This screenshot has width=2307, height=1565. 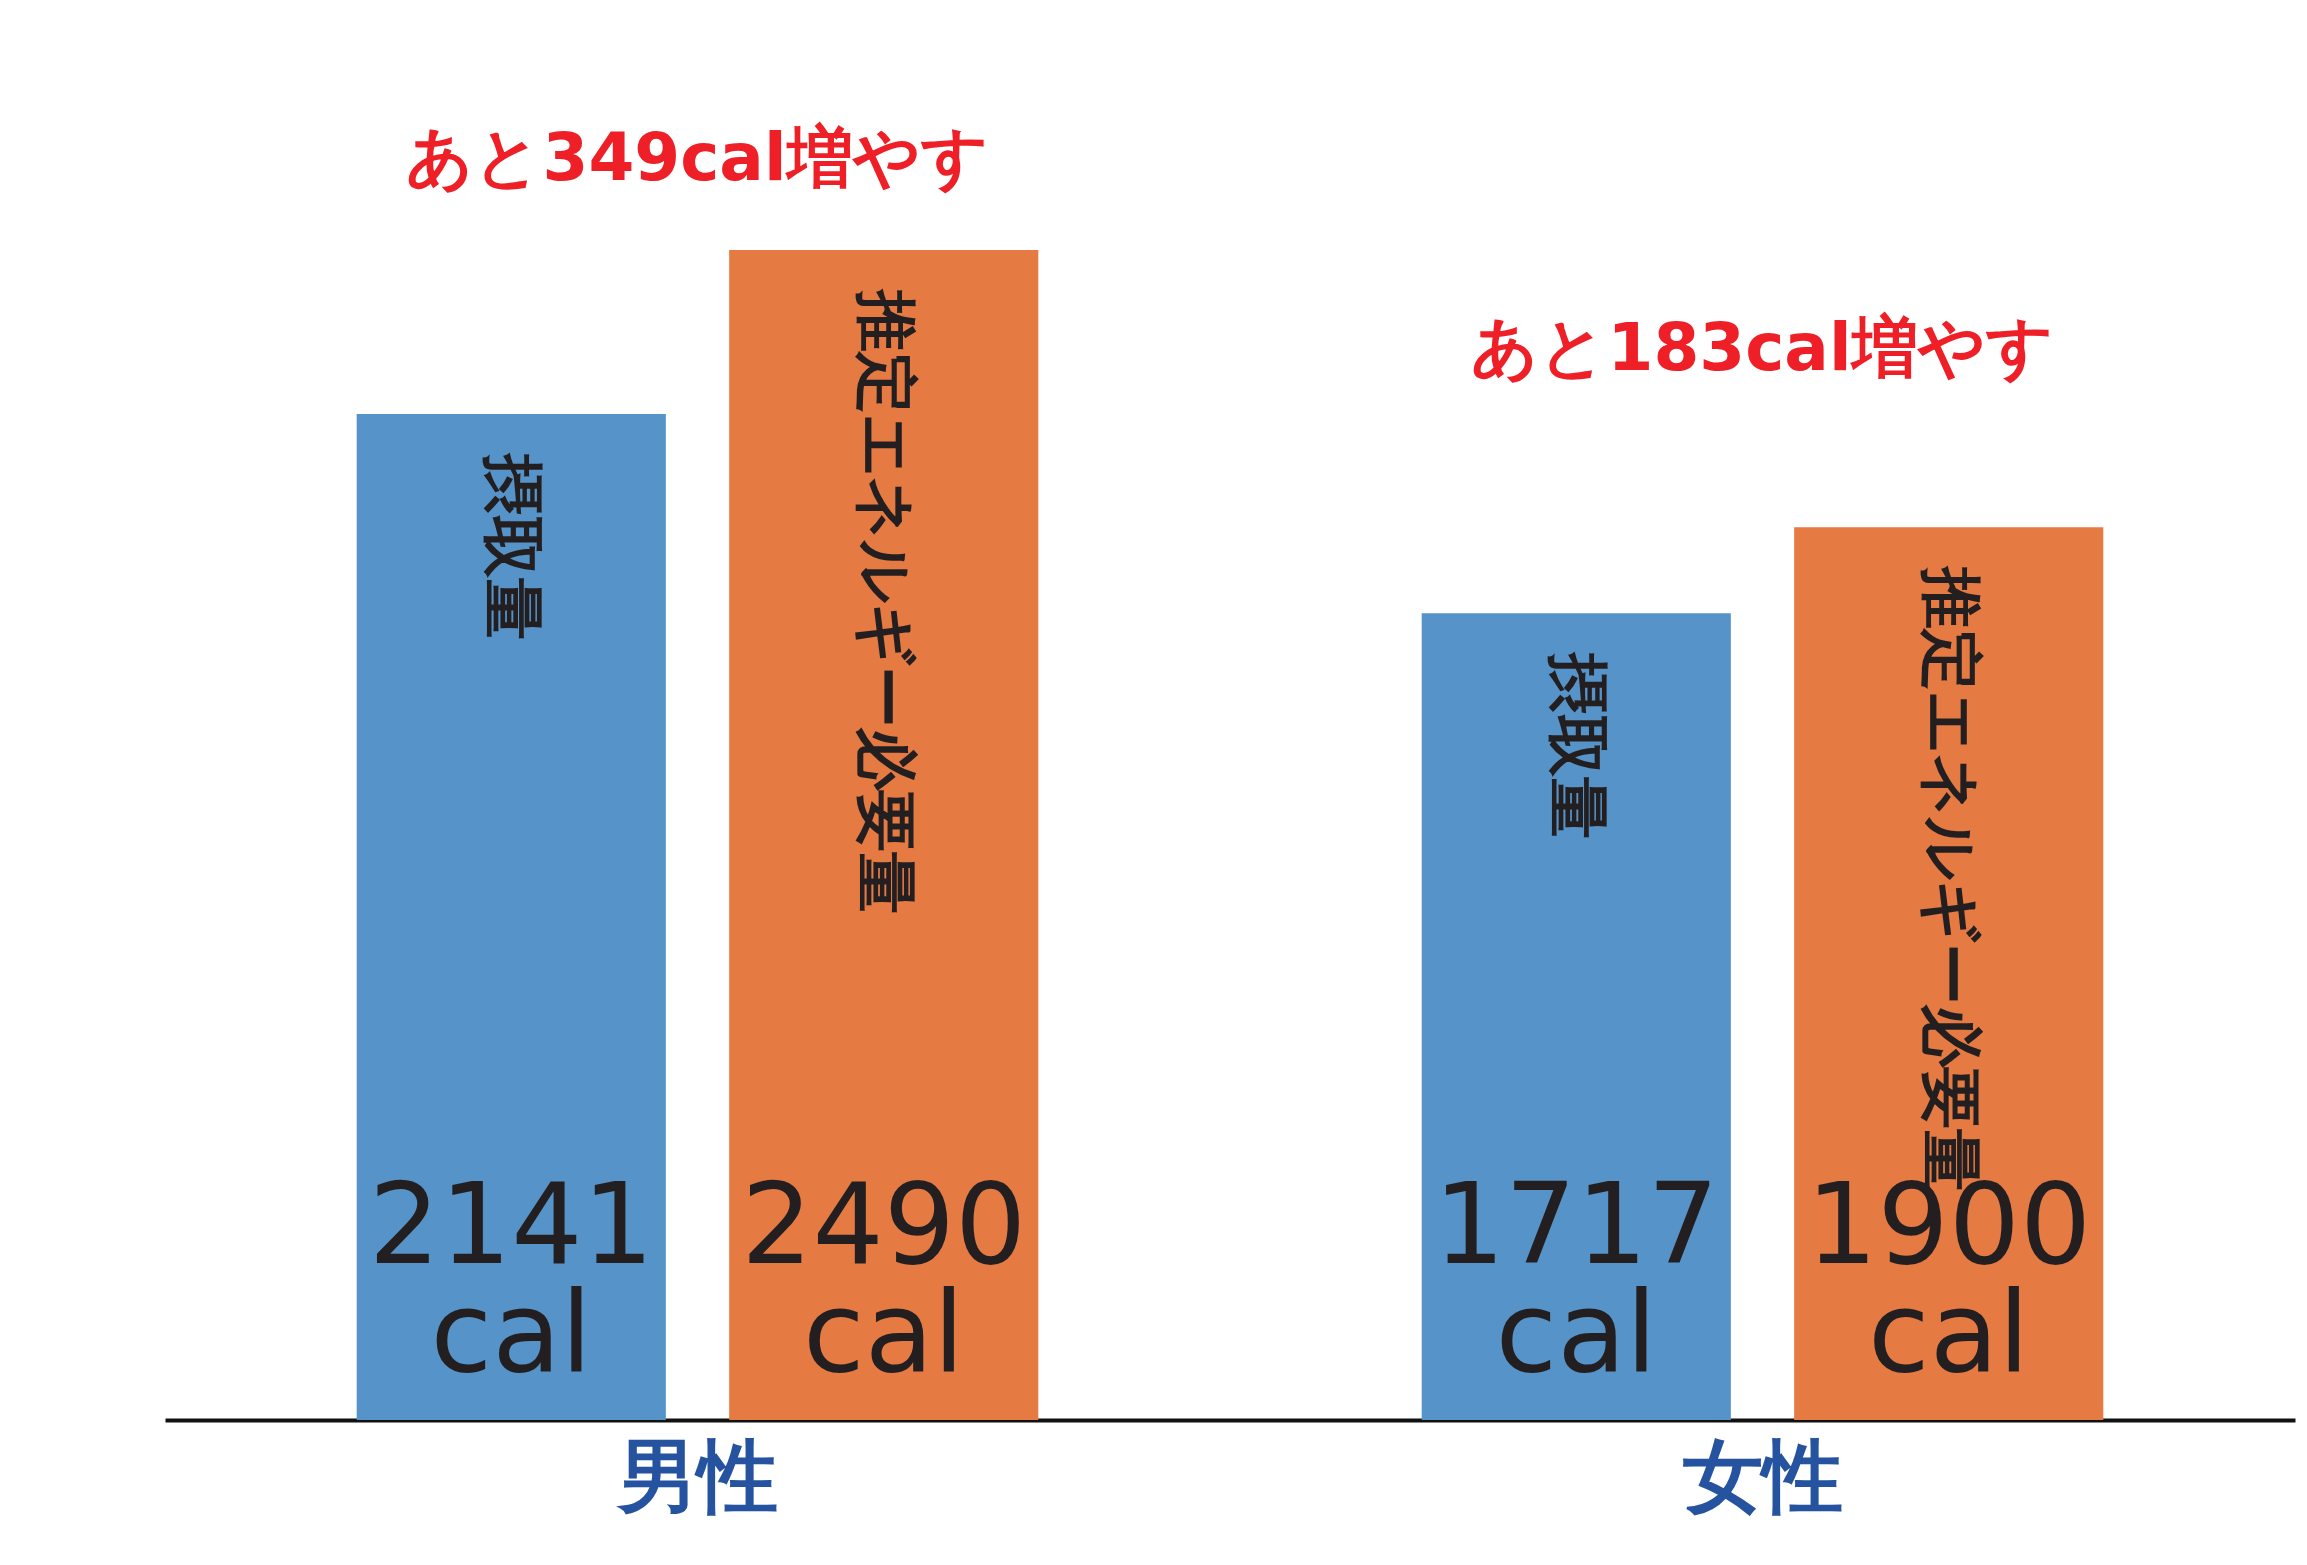 I want to click on data-label: 2490 cal, so click(x=884, y=1278).